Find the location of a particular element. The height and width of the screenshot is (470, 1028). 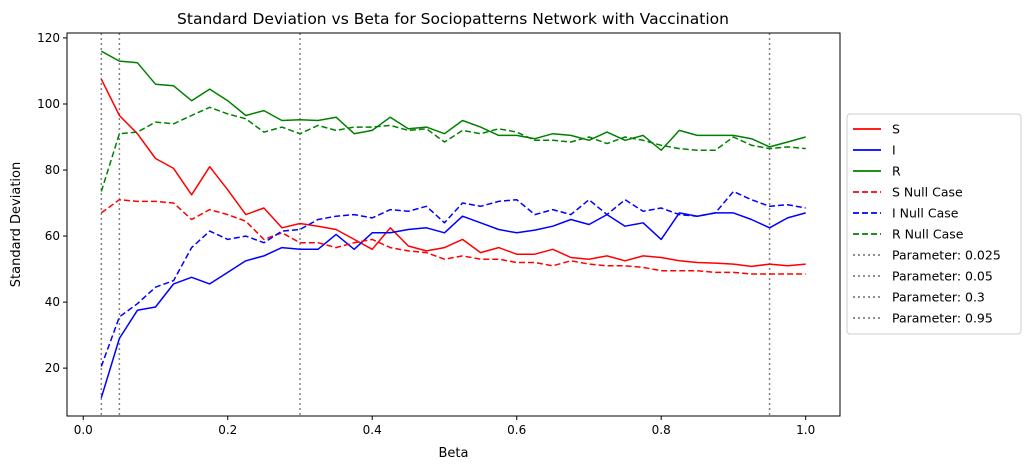

legend-label: I is located at coordinates (894, 150).